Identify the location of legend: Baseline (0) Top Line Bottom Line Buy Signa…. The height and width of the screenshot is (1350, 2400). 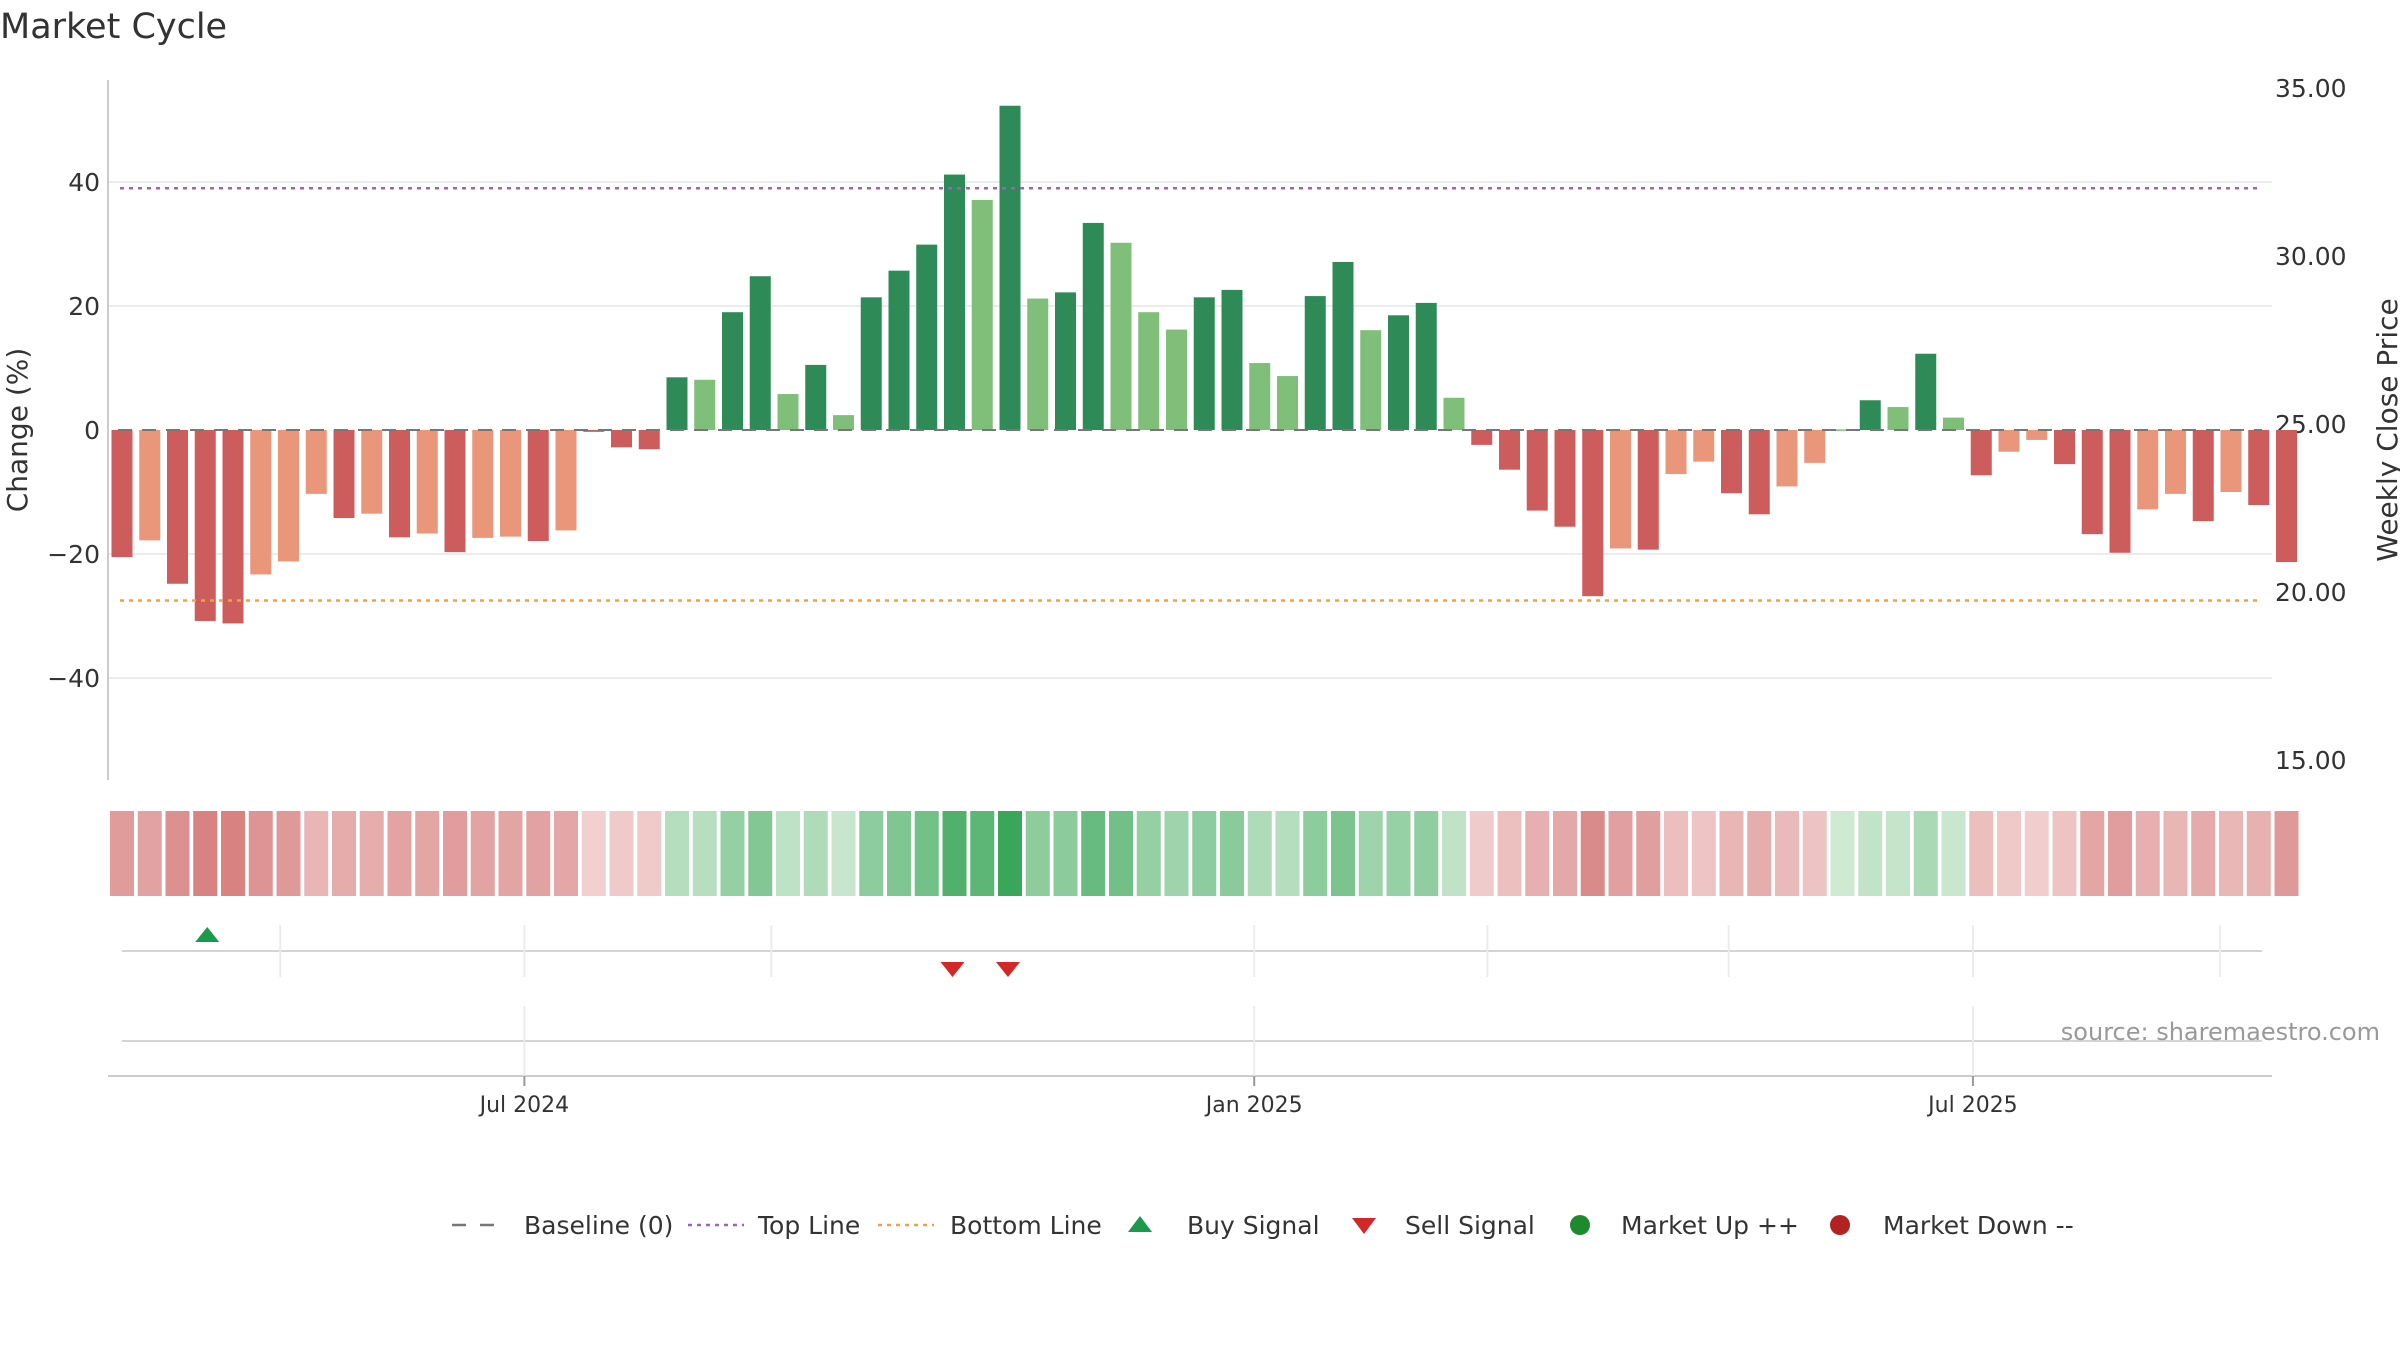
(1263, 1225).